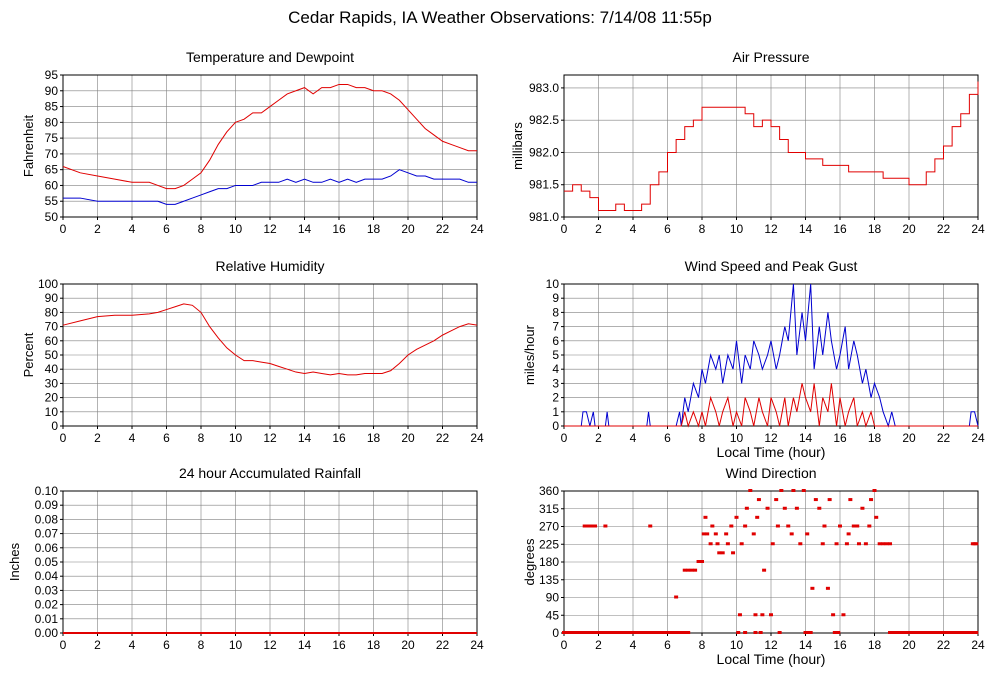  What do you see at coordinates (978, 438) in the screenshot?
I see `wind-xtick-label: 24` at bounding box center [978, 438].